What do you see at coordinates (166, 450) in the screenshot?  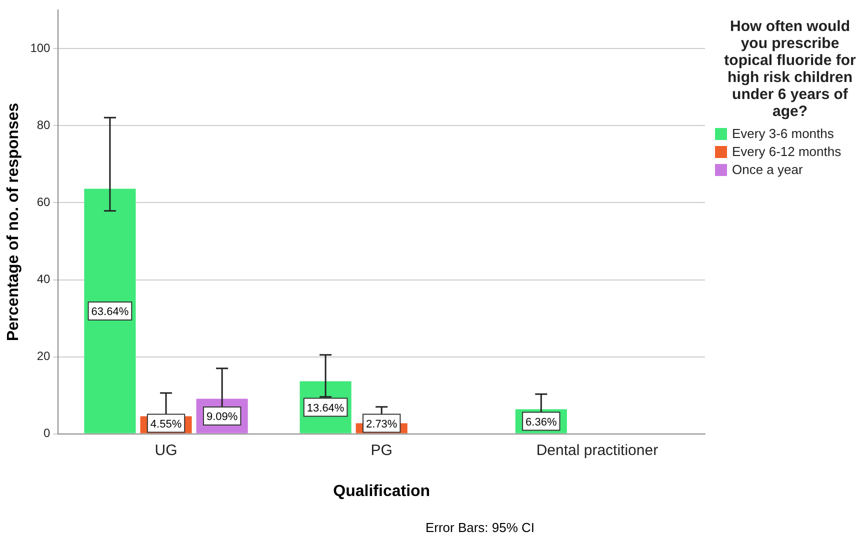 I see `x-tick-label: UG` at bounding box center [166, 450].